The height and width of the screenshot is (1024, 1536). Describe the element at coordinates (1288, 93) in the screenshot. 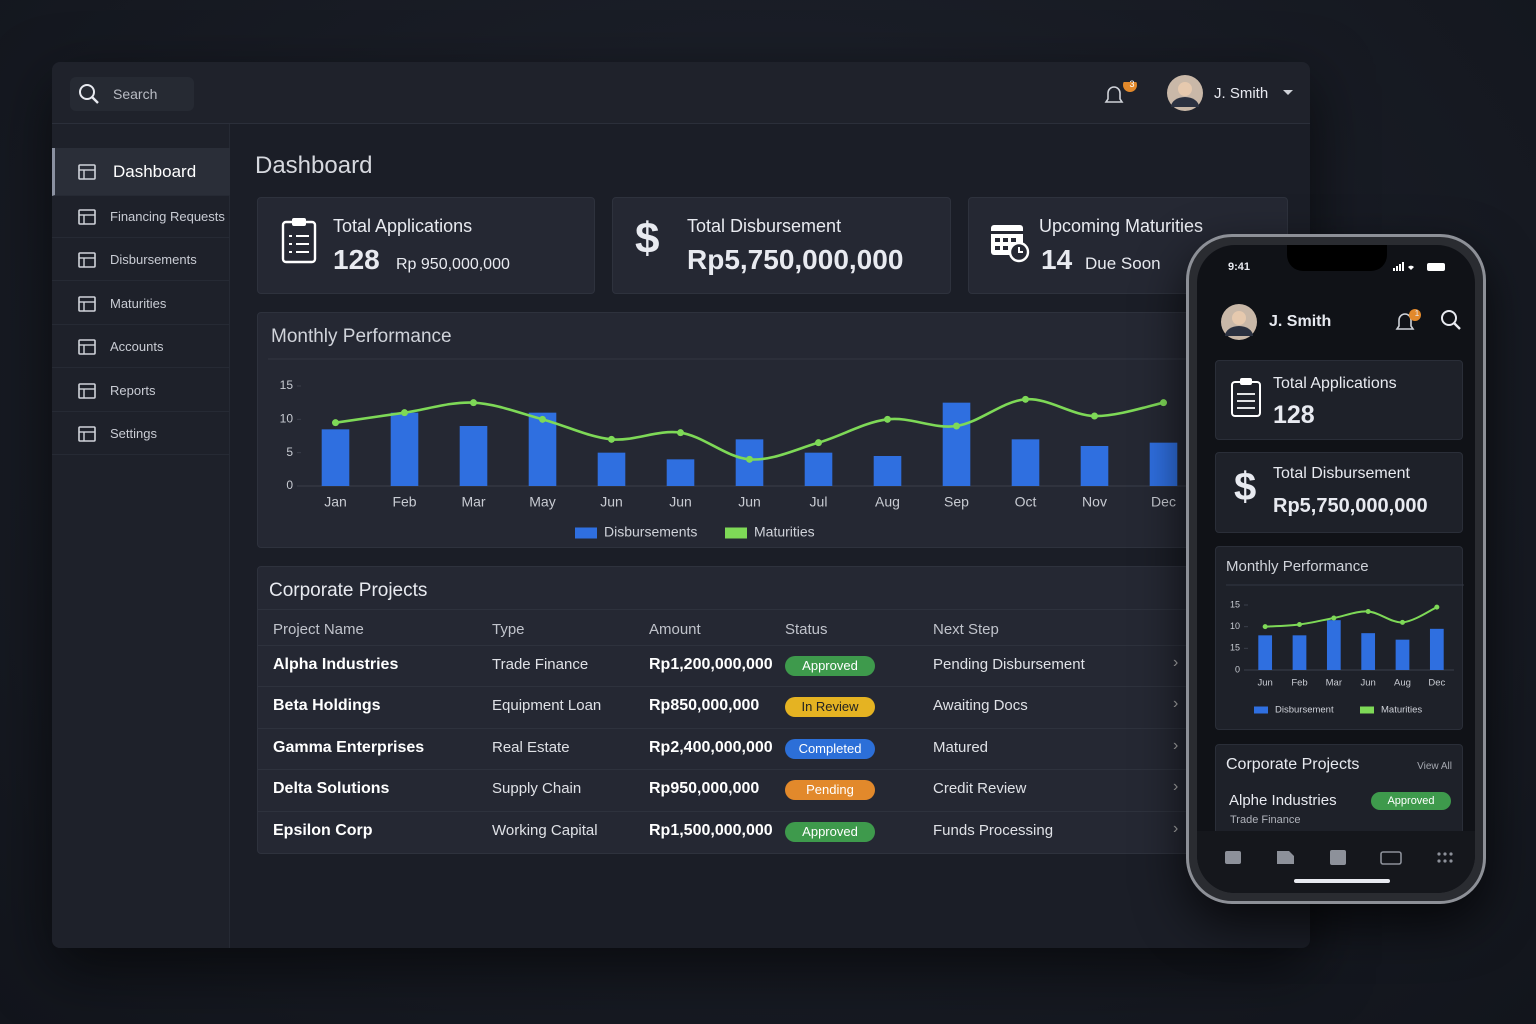

I see `caret` at that location.